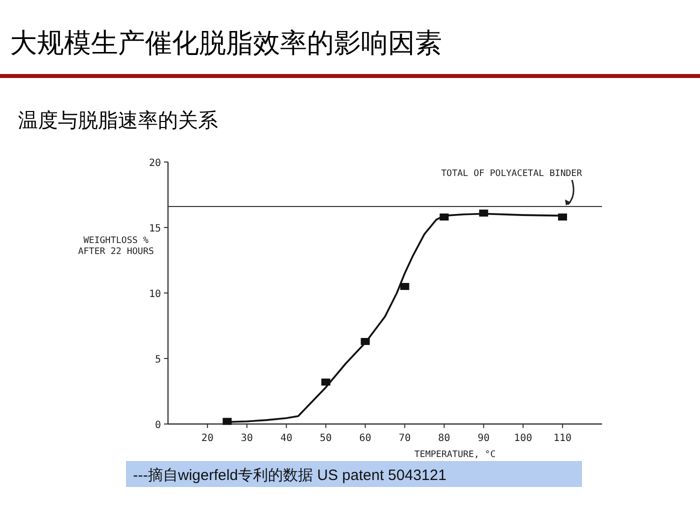 This screenshot has height=525, width=700. Describe the element at coordinates (154, 229) in the screenshot. I see `y-tick-label: 15` at that location.